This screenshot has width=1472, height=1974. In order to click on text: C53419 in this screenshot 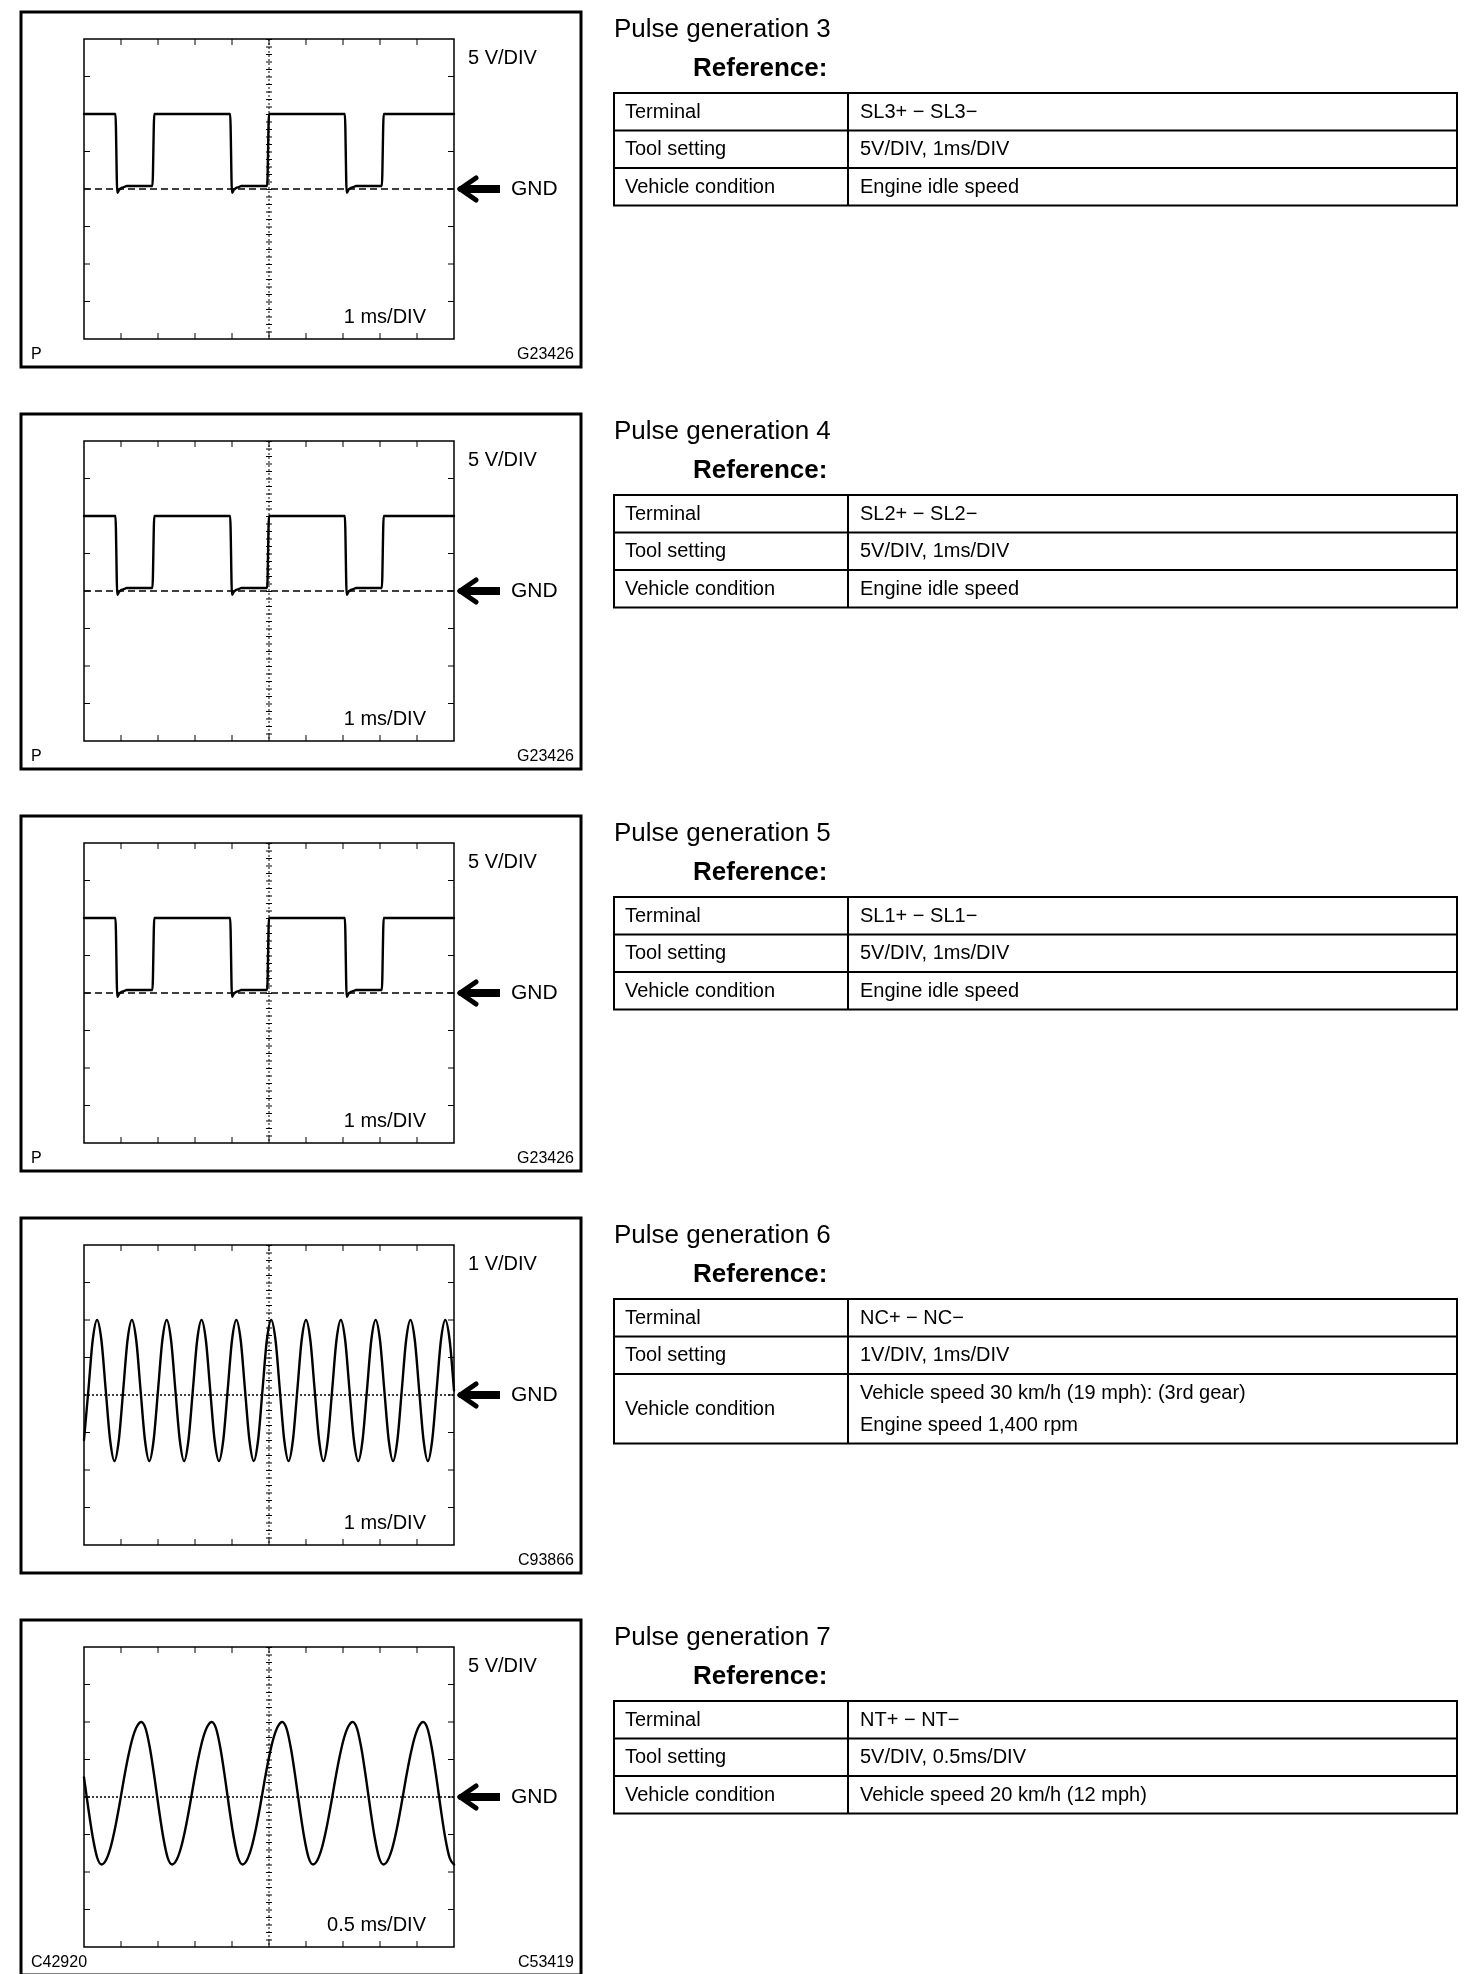, I will do `click(546, 1961)`.